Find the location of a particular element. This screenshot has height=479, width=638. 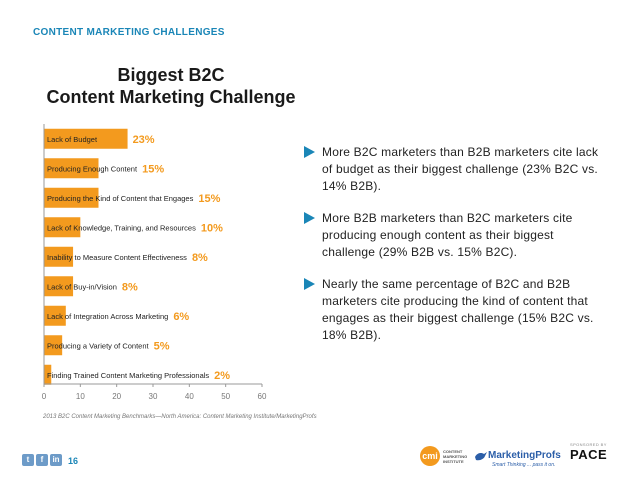

page-number: 16 is located at coordinates (73, 461).